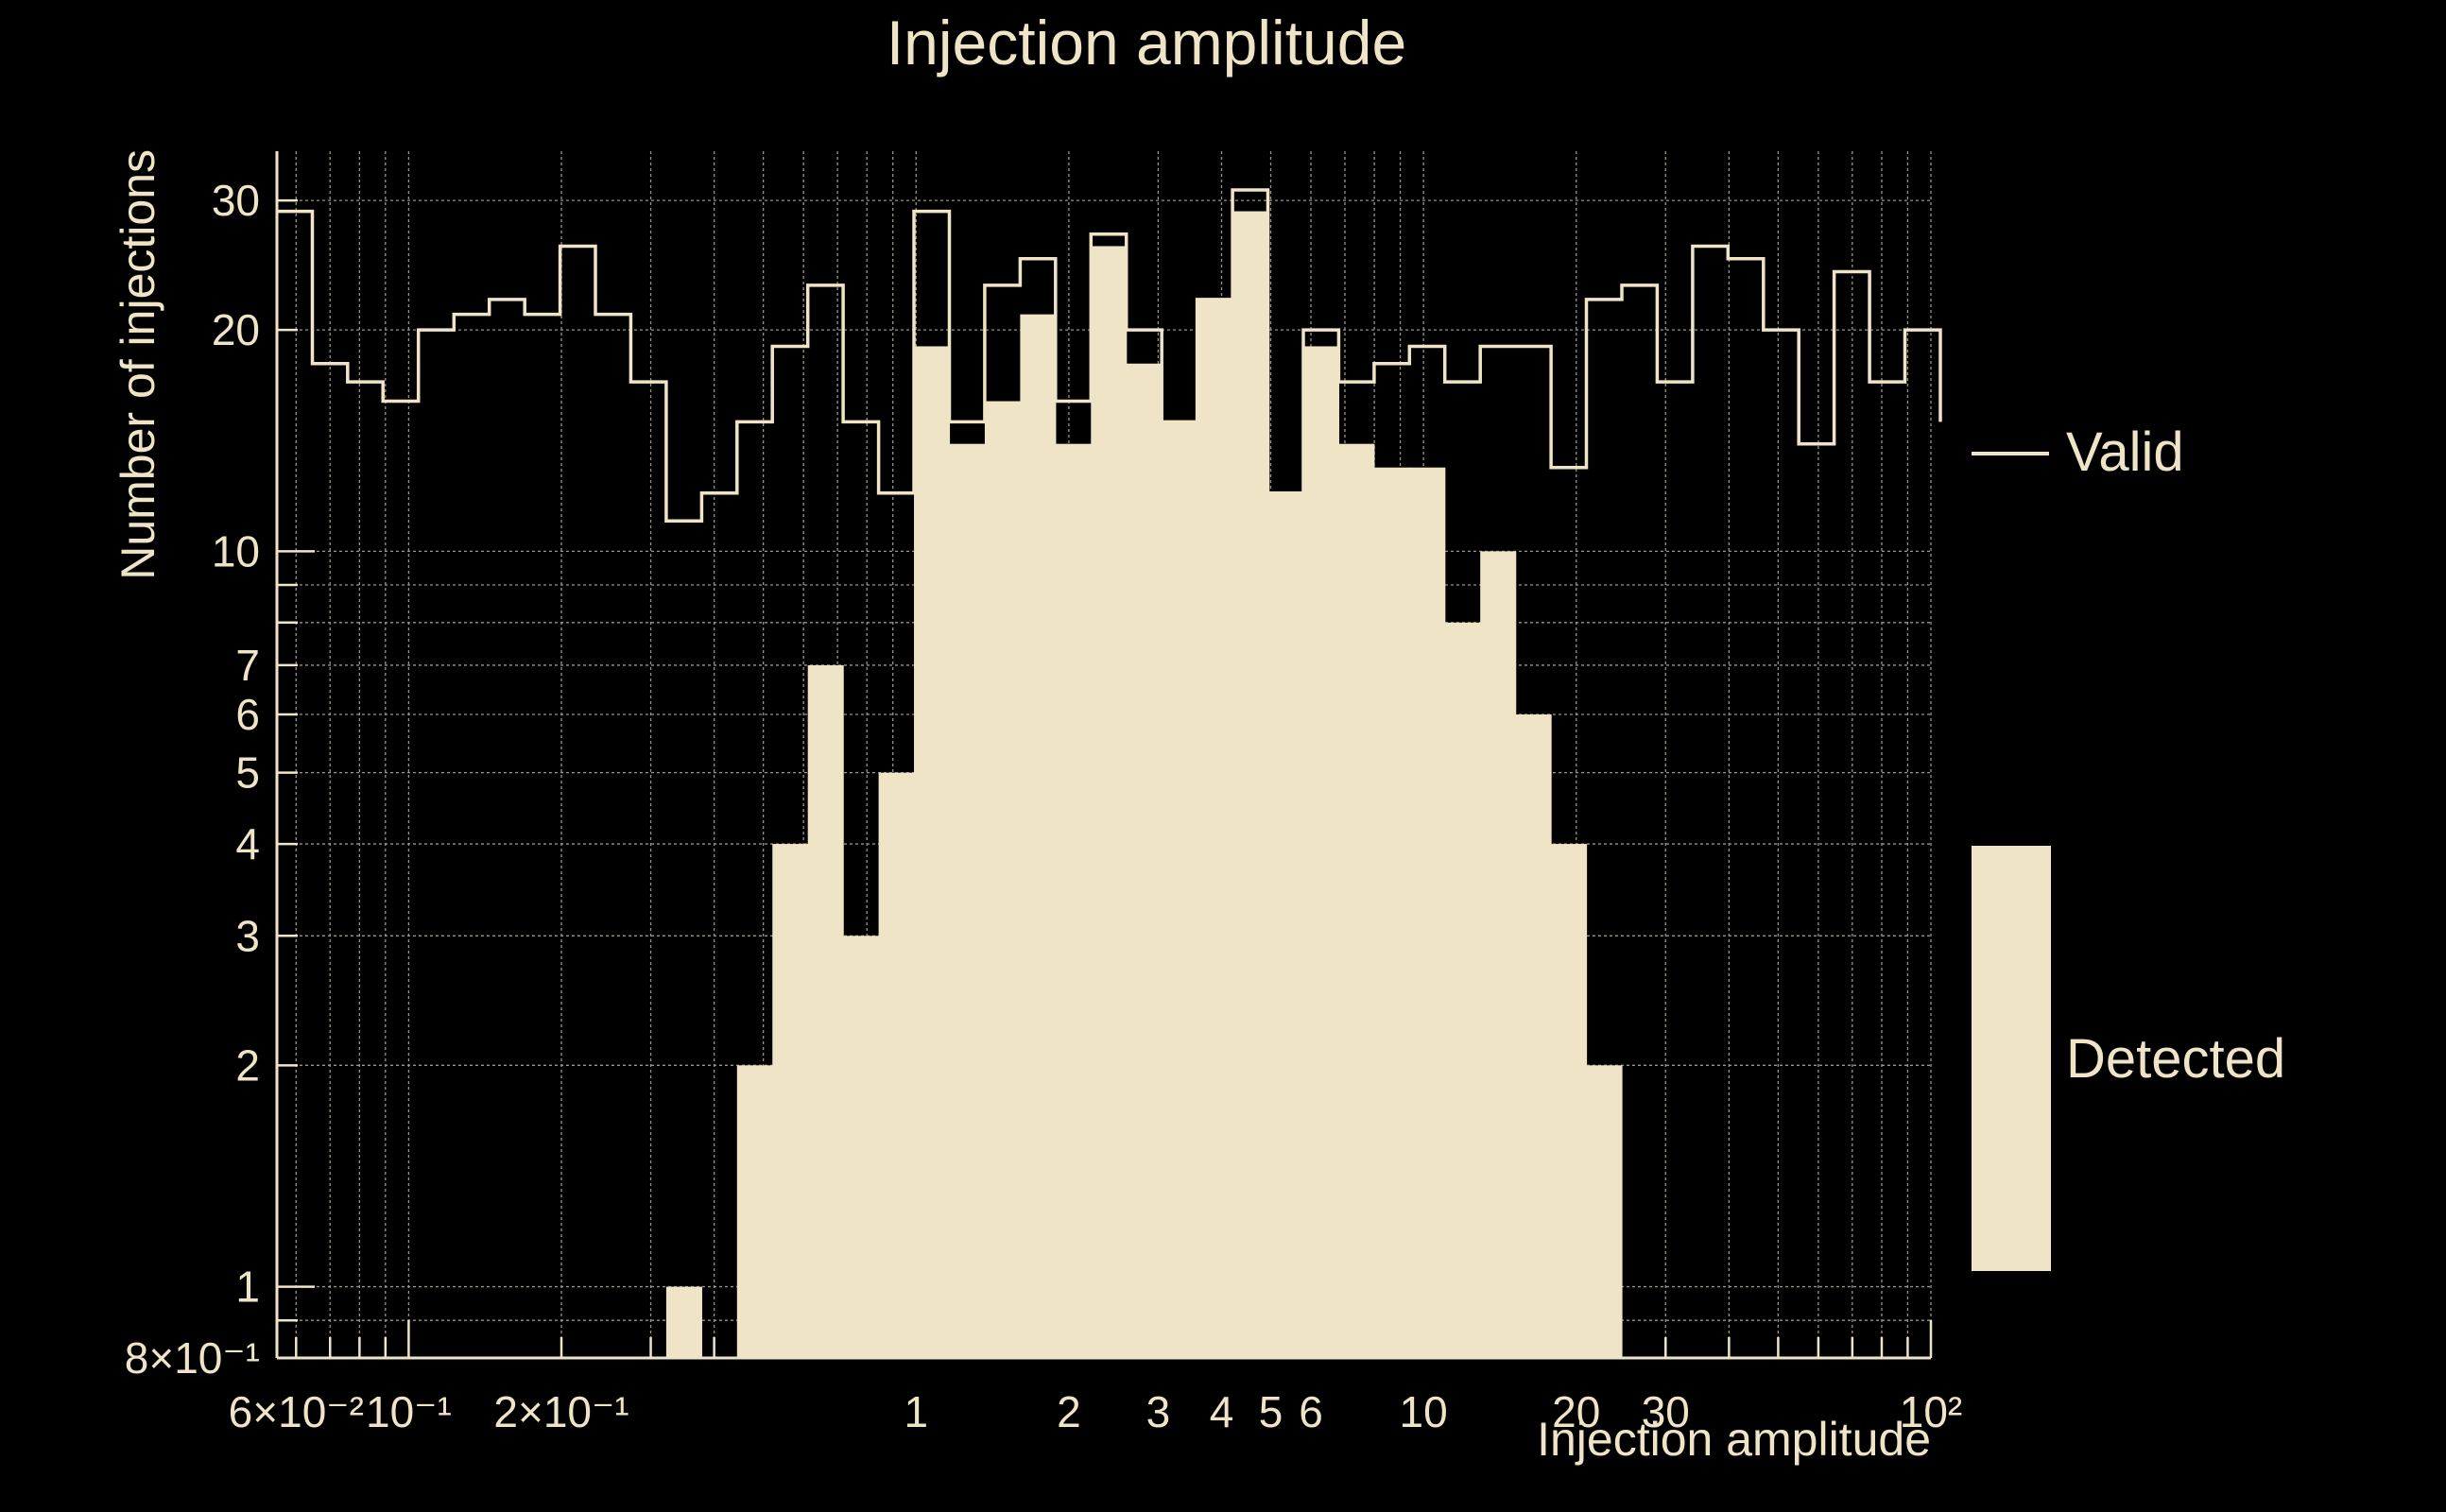 The width and height of the screenshot is (2446, 1512). What do you see at coordinates (409, 1411) in the screenshot?
I see `x-tick-label: 10⁻¹` at bounding box center [409, 1411].